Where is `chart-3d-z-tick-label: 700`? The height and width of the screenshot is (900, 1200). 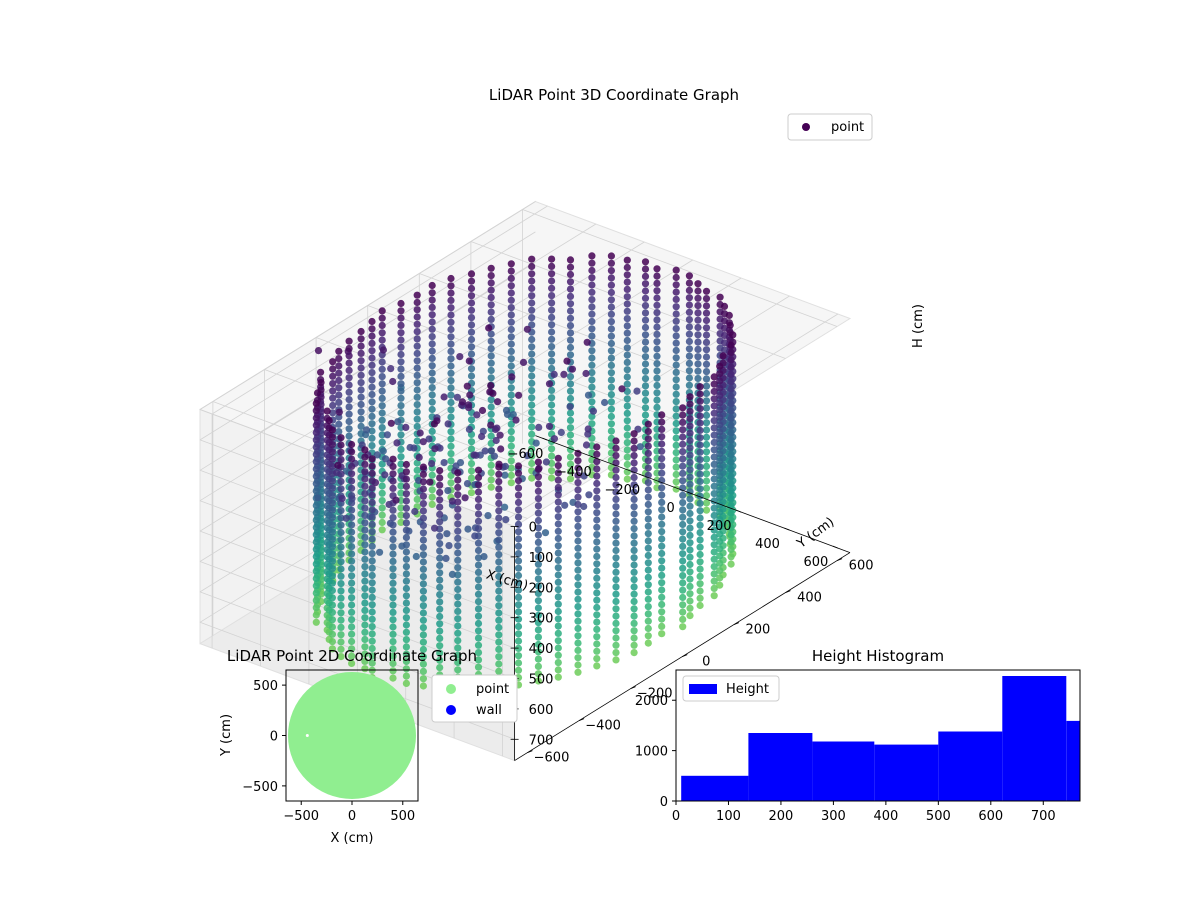
chart-3d-z-tick-label: 700 is located at coordinates (541, 740).